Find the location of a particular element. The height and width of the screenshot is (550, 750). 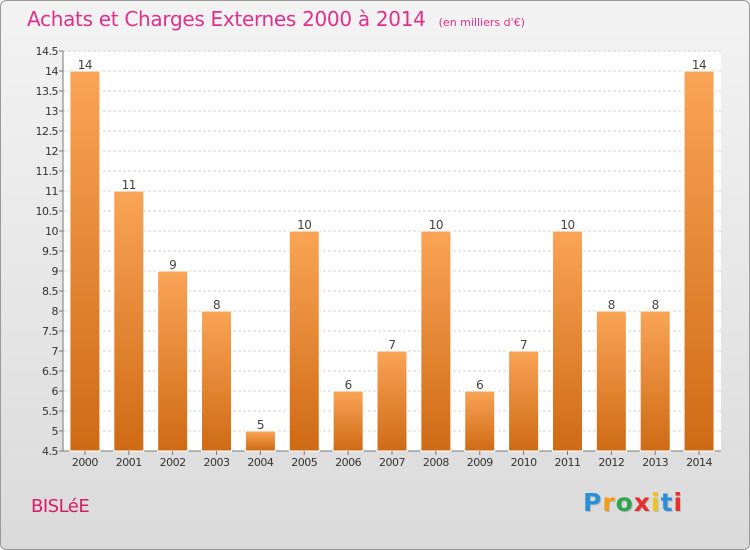

x-tick-label: 2006 is located at coordinates (348, 462).